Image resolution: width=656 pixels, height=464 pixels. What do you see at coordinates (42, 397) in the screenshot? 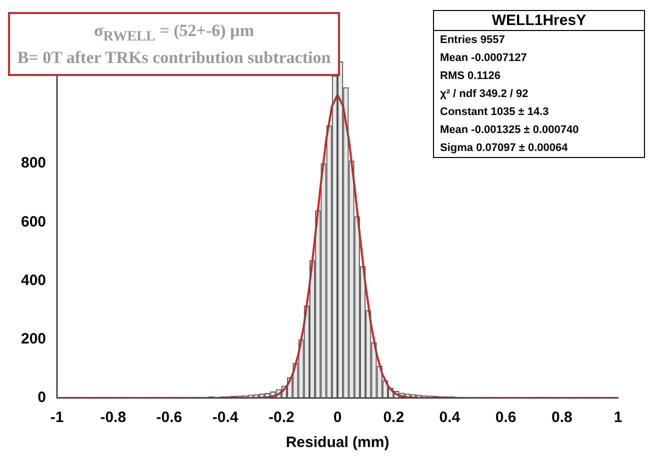
I see `y-tick-label: 0` at bounding box center [42, 397].